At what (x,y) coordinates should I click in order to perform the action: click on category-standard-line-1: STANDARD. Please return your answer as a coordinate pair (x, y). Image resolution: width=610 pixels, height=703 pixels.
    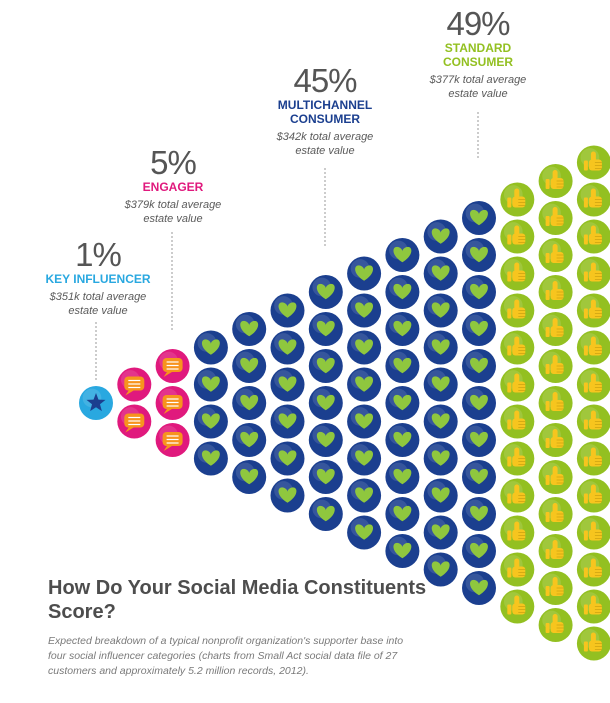
    Looking at the image, I should click on (478, 48).